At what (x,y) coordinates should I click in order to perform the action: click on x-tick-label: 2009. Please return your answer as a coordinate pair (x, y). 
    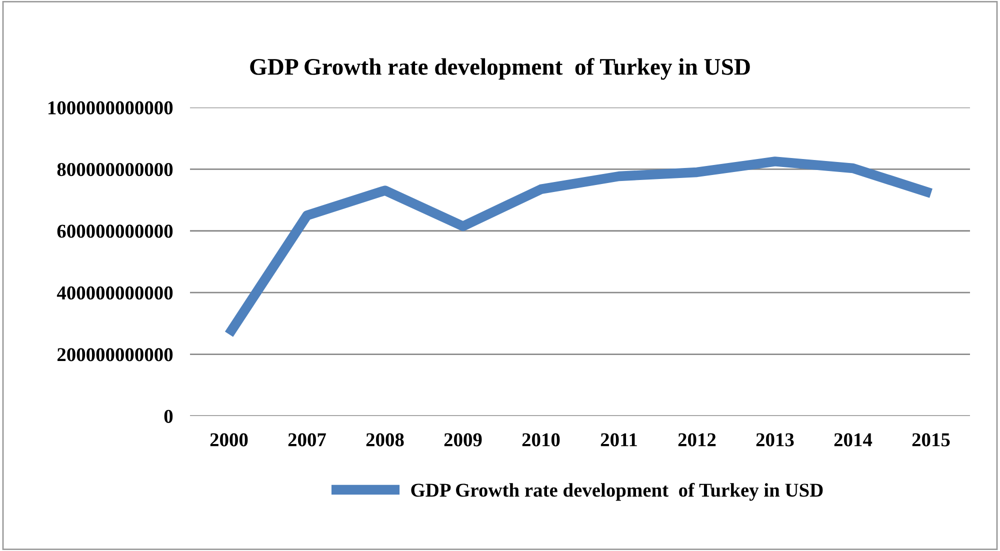
    Looking at the image, I should click on (463, 439).